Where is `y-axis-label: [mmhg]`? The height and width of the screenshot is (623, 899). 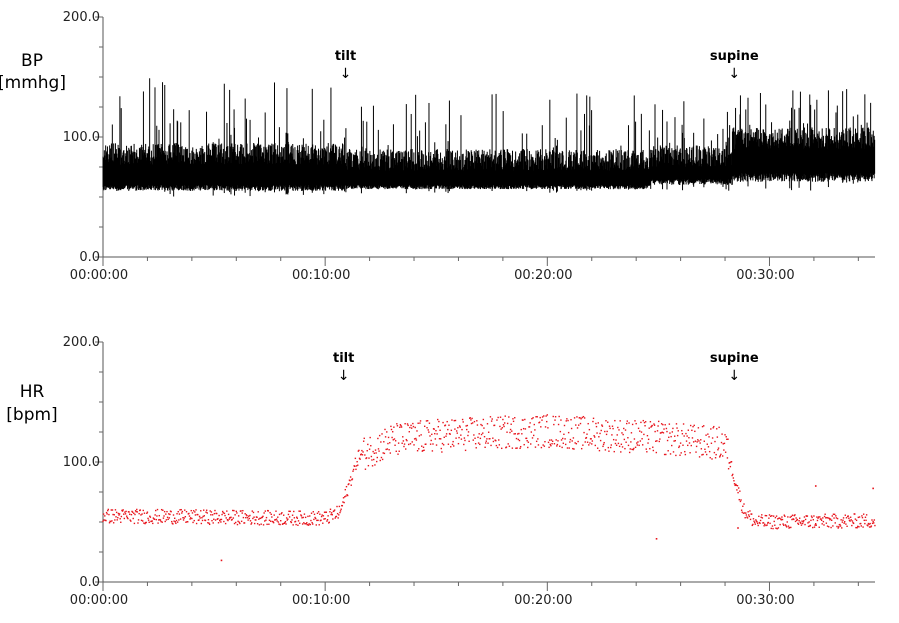
y-axis-label: [mmhg] is located at coordinates (33, 83).